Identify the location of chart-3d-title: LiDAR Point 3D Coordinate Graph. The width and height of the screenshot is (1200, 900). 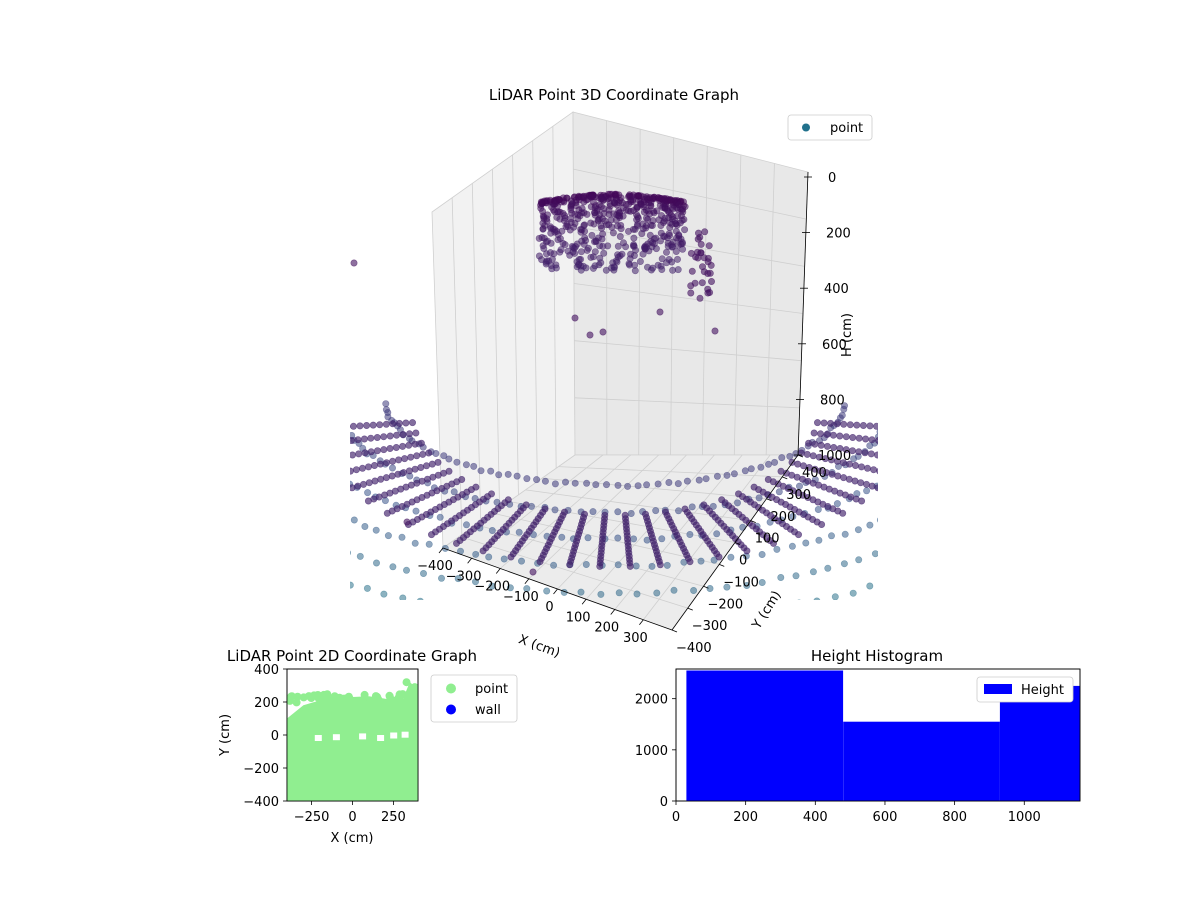
(614, 95).